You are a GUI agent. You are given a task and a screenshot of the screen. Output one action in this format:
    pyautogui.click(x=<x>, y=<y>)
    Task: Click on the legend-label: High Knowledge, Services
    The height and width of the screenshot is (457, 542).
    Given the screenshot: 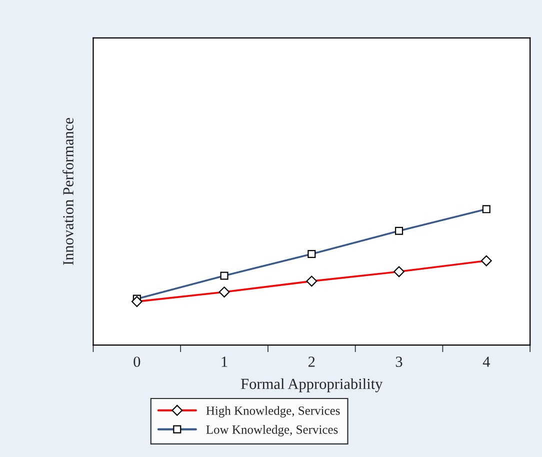 What is the action you would take?
    pyautogui.click(x=273, y=412)
    